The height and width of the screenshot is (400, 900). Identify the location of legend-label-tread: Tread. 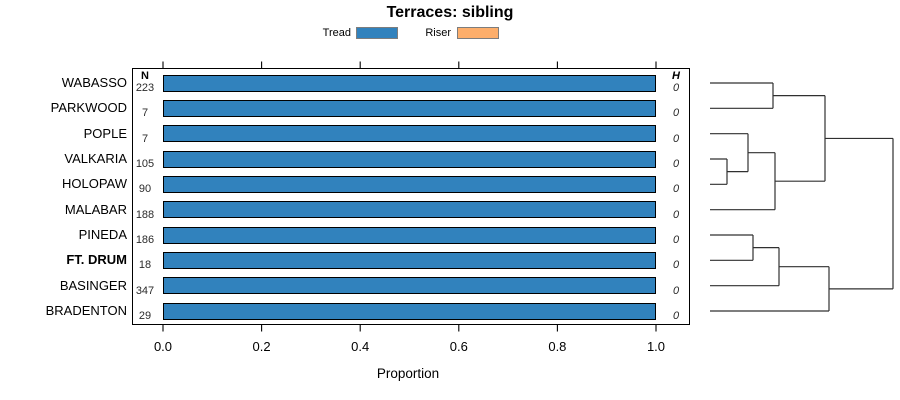
(336, 33).